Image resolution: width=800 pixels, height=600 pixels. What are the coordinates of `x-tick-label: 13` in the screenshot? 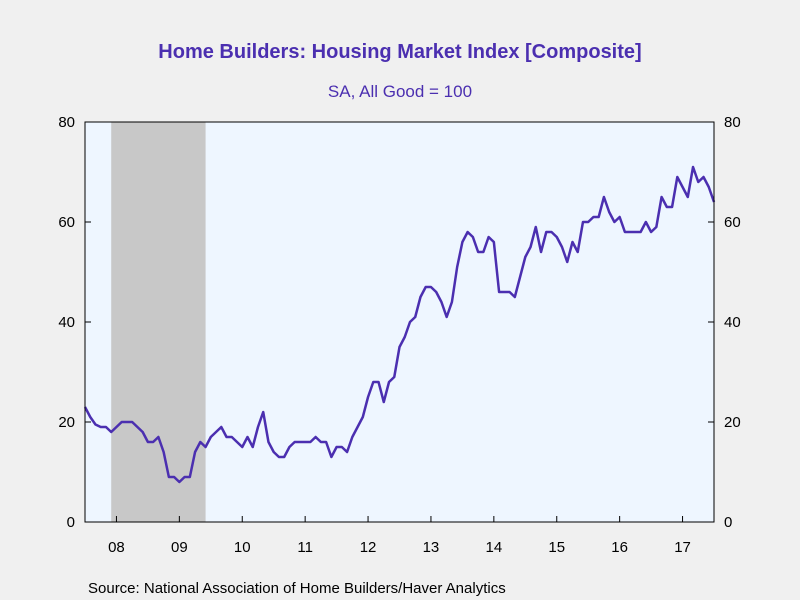 It's located at (431, 547).